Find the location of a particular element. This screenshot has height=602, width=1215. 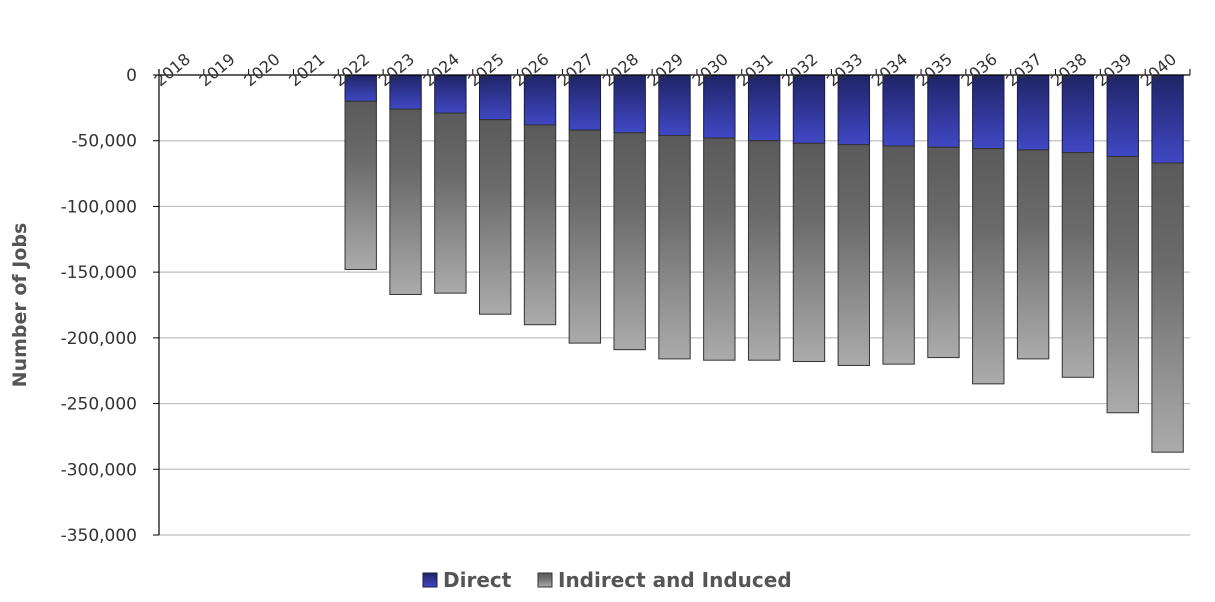

x-tick-label: 2020 is located at coordinates (261, 70).